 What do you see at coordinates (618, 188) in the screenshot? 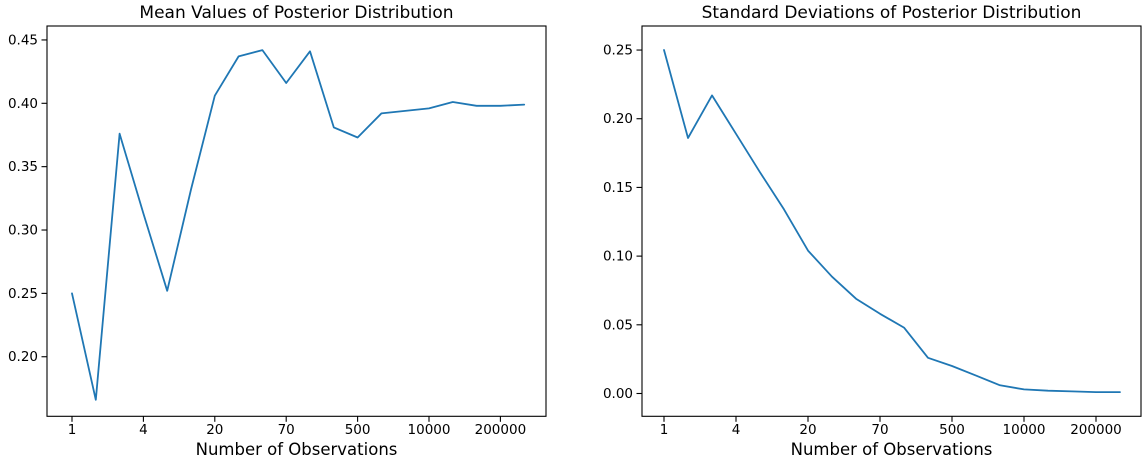
I see `std-chart-y-tick-label: 0.15` at bounding box center [618, 188].